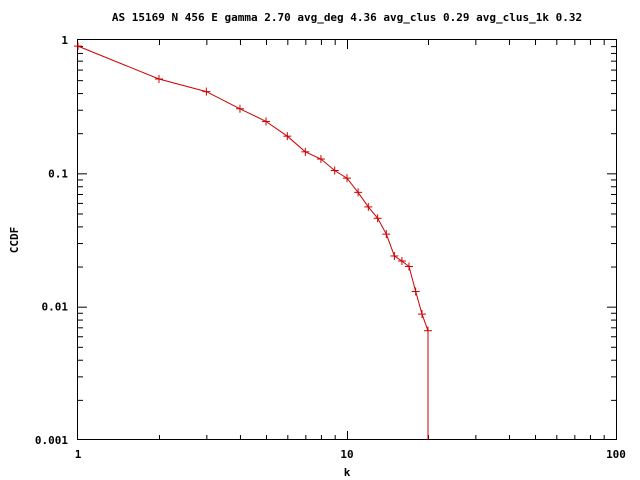  Describe the element at coordinates (64, 40) in the screenshot. I see `y-tick-label: 1` at that location.